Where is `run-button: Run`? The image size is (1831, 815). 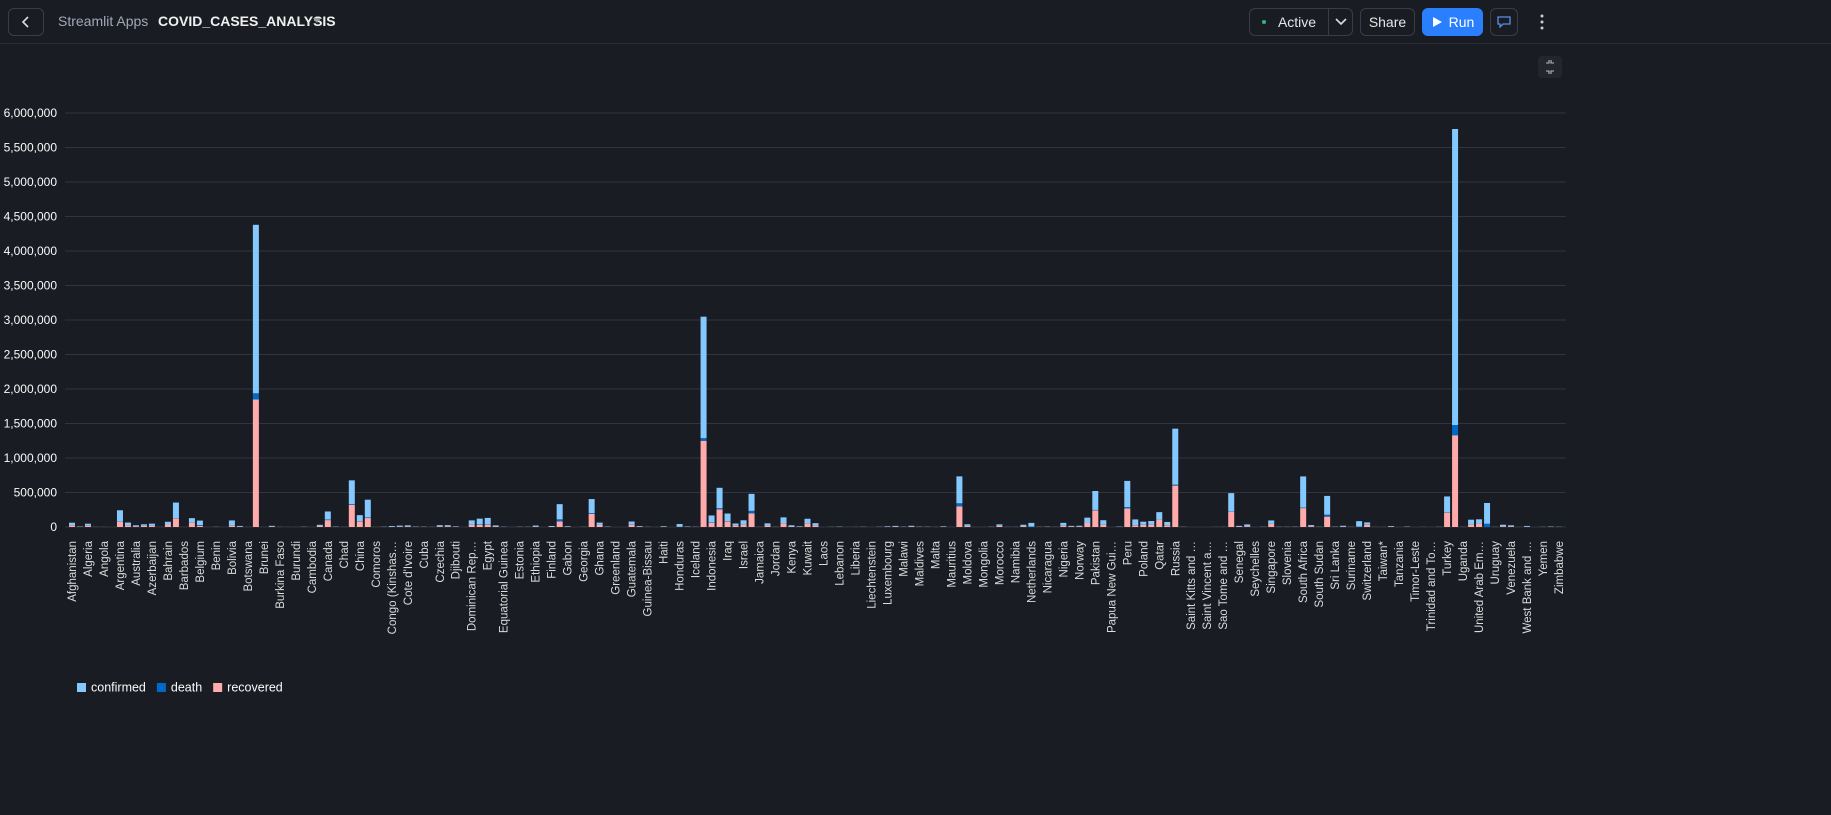
run-button: Run is located at coordinates (1452, 22).